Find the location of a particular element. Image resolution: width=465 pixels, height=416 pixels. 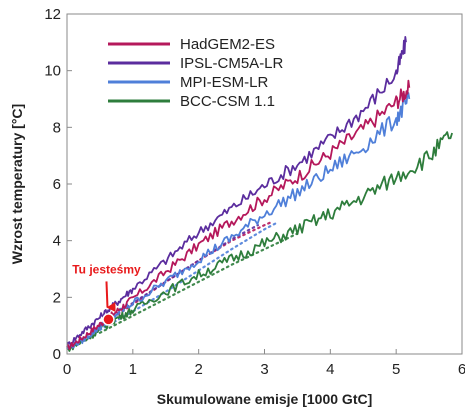

annotation-label: Tu jesteśmy is located at coordinates (106, 269).